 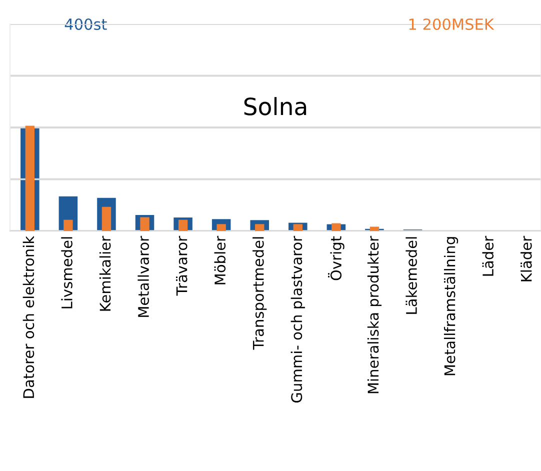 What do you see at coordinates (182, 266) in the screenshot?
I see `x-tick-label: Trävaror` at bounding box center [182, 266].